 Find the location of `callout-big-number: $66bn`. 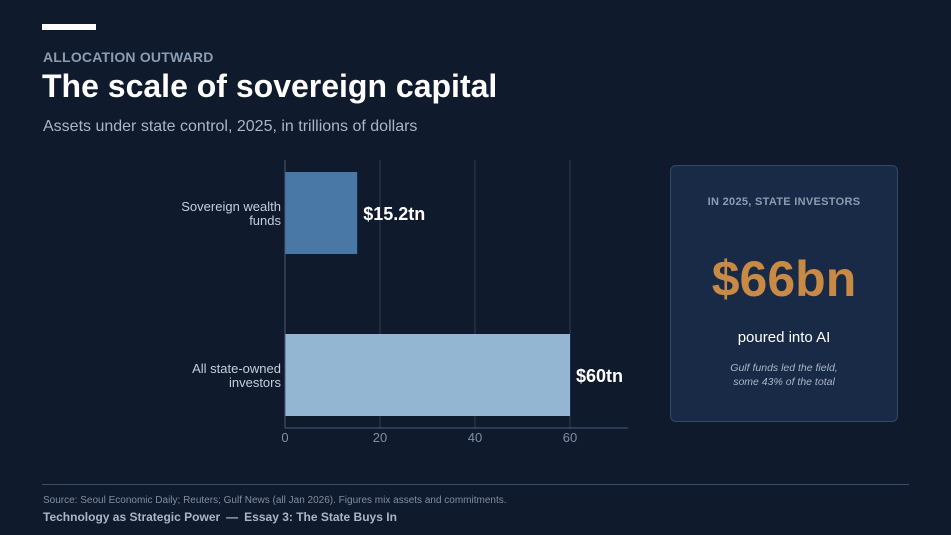

callout-big-number: $66bn is located at coordinates (784, 279).